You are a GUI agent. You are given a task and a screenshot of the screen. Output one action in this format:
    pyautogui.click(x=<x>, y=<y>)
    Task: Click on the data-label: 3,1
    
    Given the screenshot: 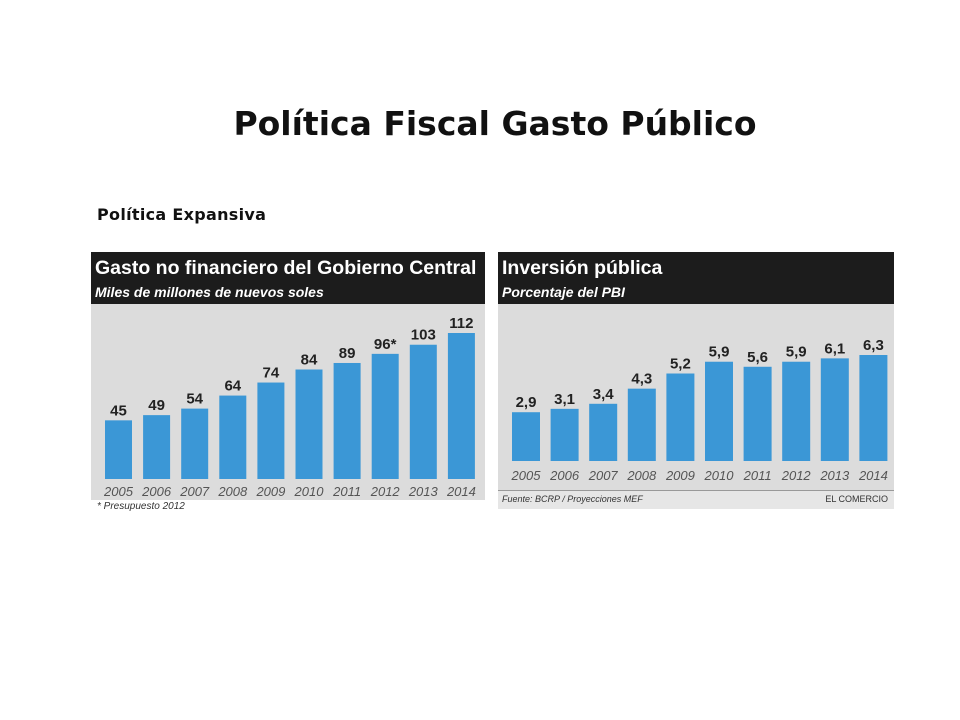 What is the action you would take?
    pyautogui.click(x=564, y=399)
    